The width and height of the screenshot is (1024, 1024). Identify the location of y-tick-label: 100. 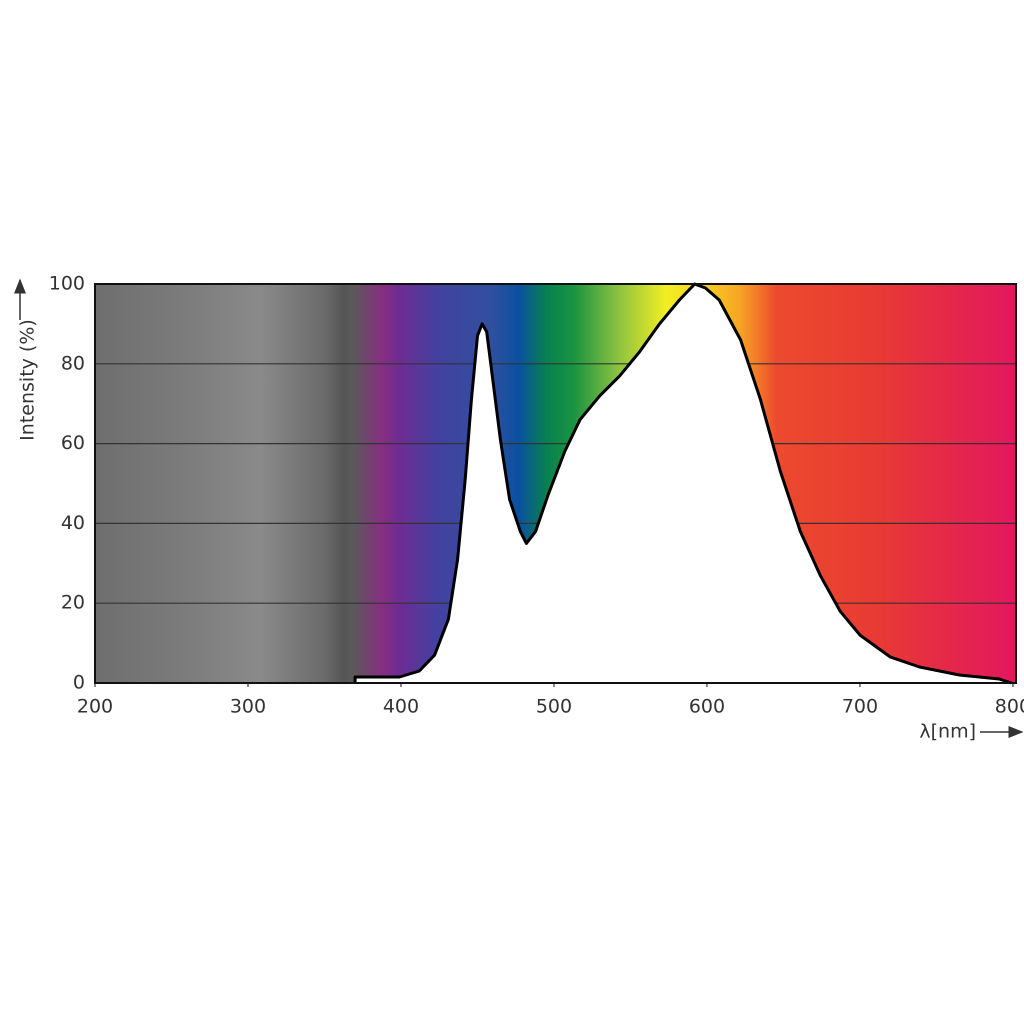
(67, 284).